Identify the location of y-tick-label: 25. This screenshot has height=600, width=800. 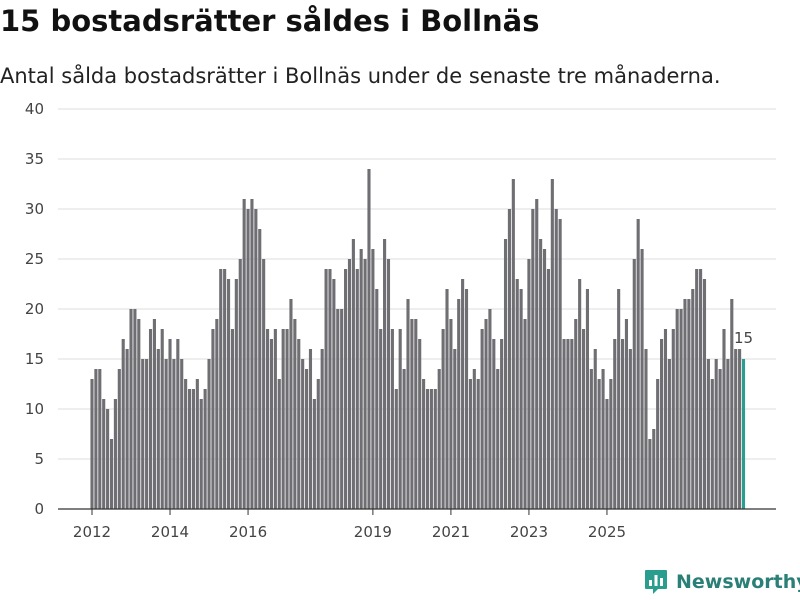
(34, 259).